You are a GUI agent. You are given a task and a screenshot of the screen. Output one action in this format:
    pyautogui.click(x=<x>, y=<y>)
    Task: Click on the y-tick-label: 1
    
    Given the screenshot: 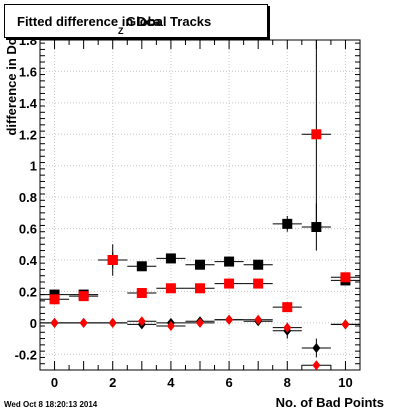 What is the action you would take?
    pyautogui.click(x=33, y=166)
    